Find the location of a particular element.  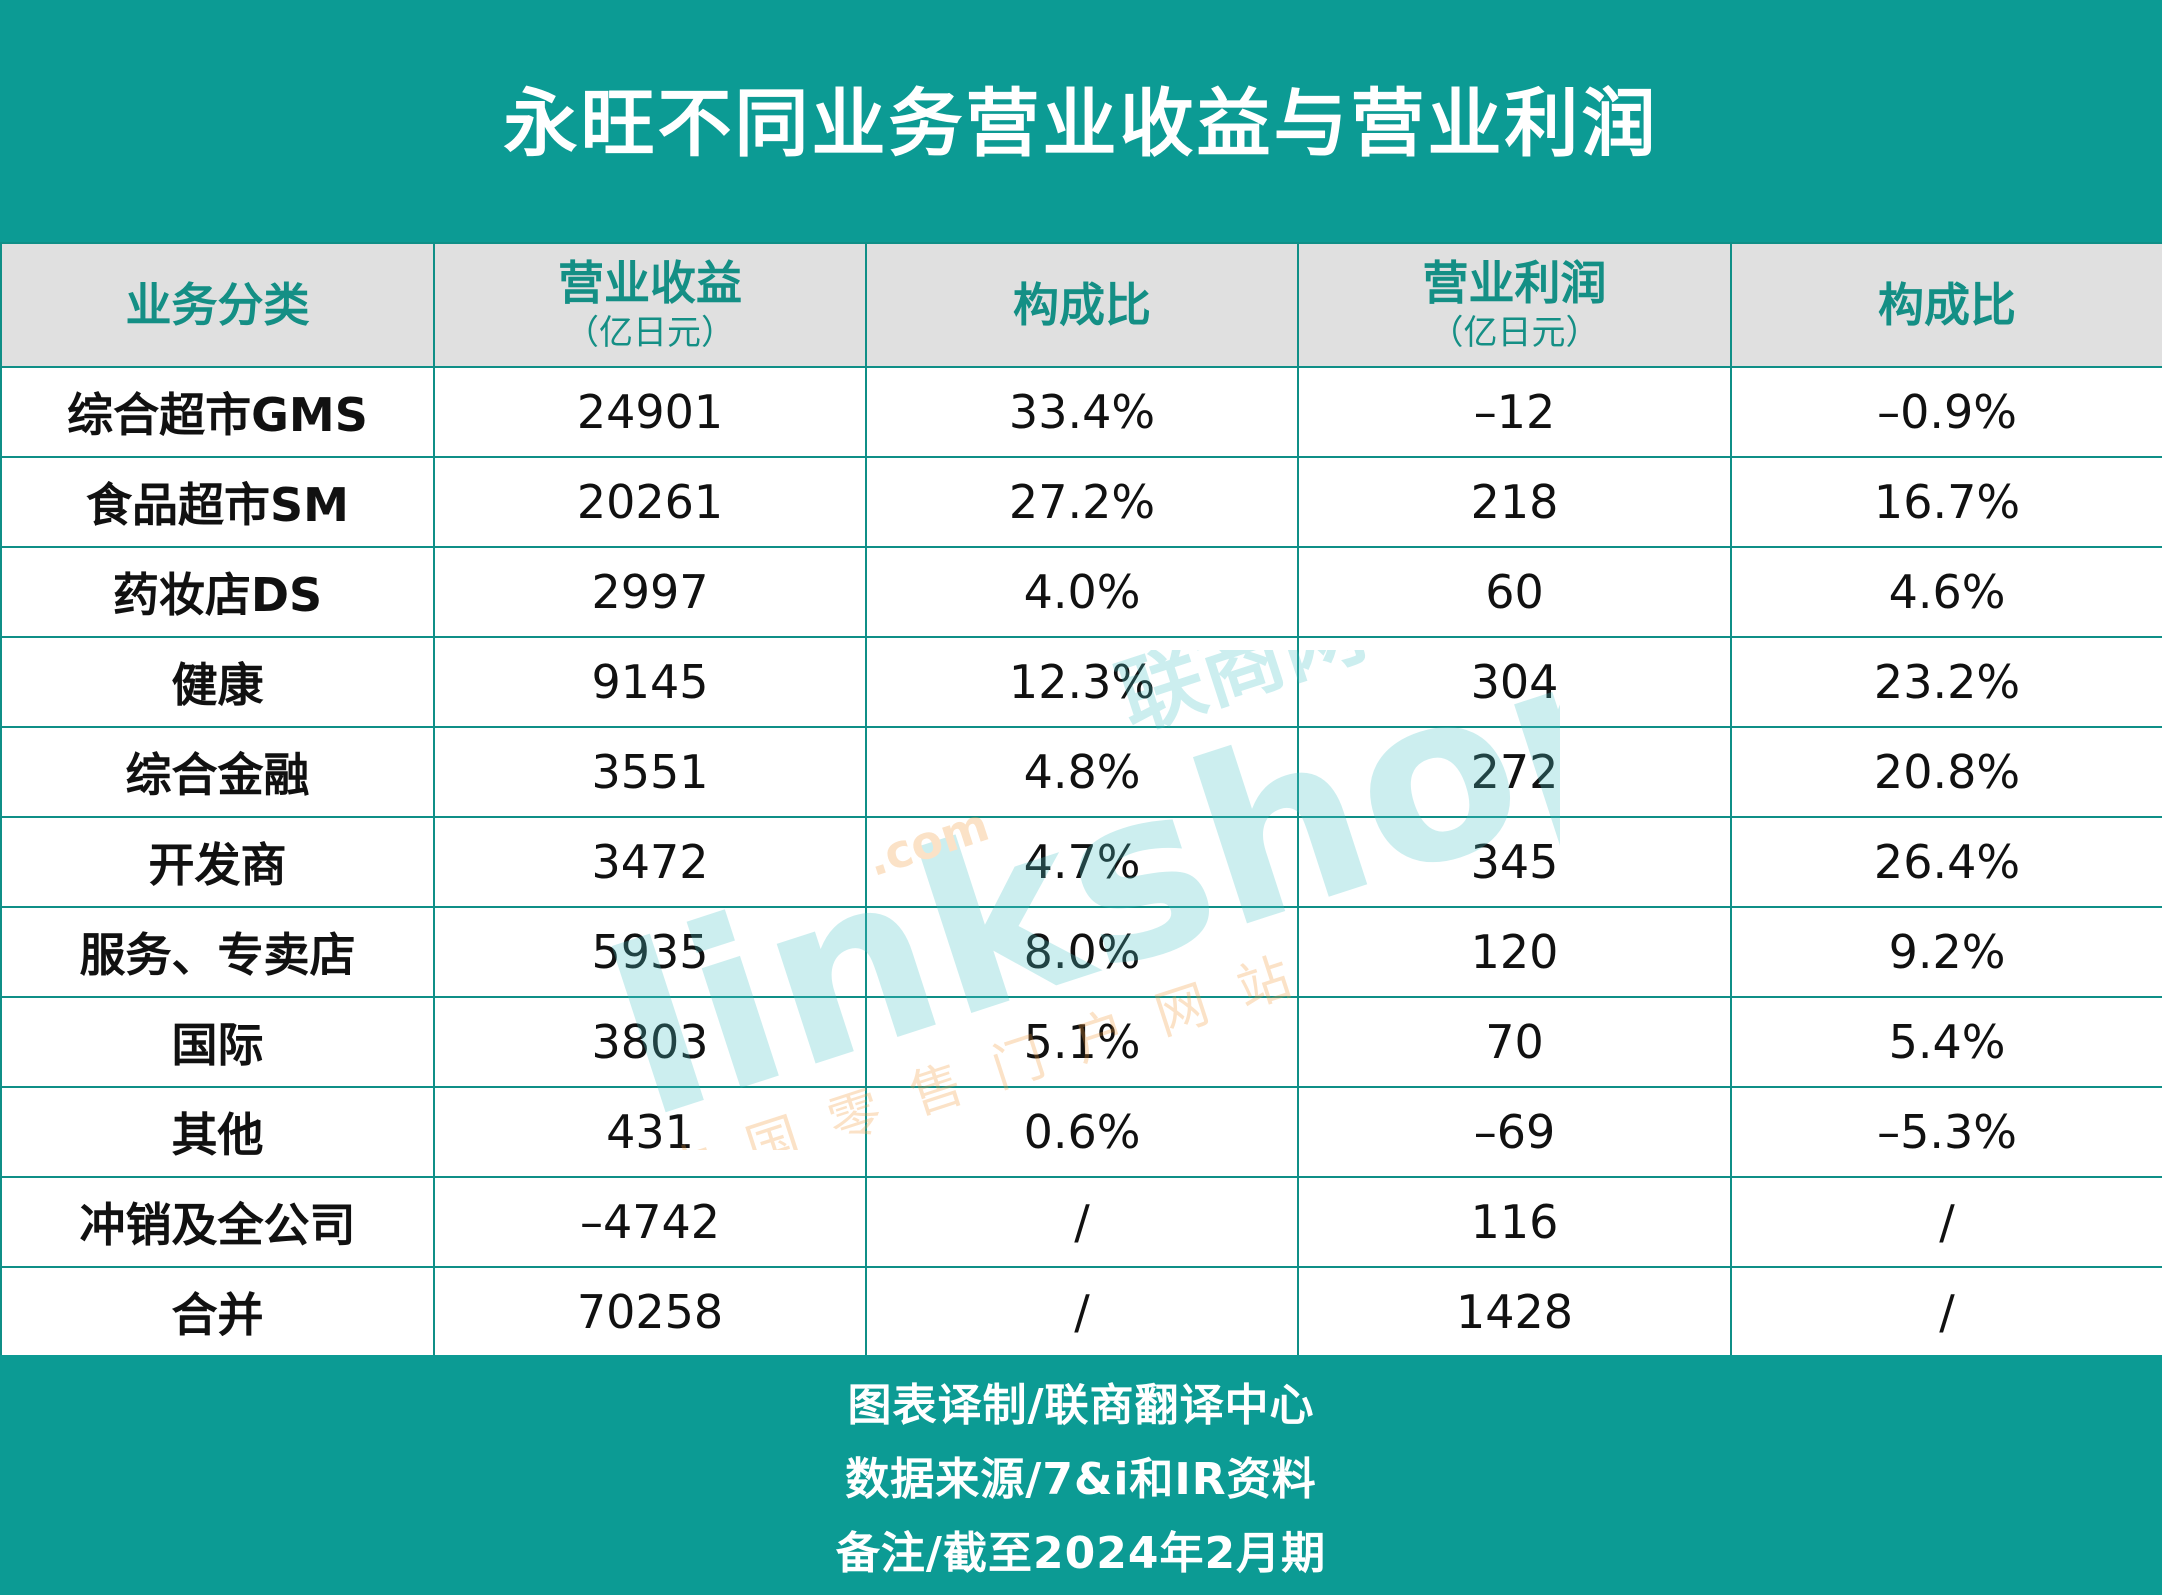

revenue-share-cell: 33.4% is located at coordinates (1082, 412).